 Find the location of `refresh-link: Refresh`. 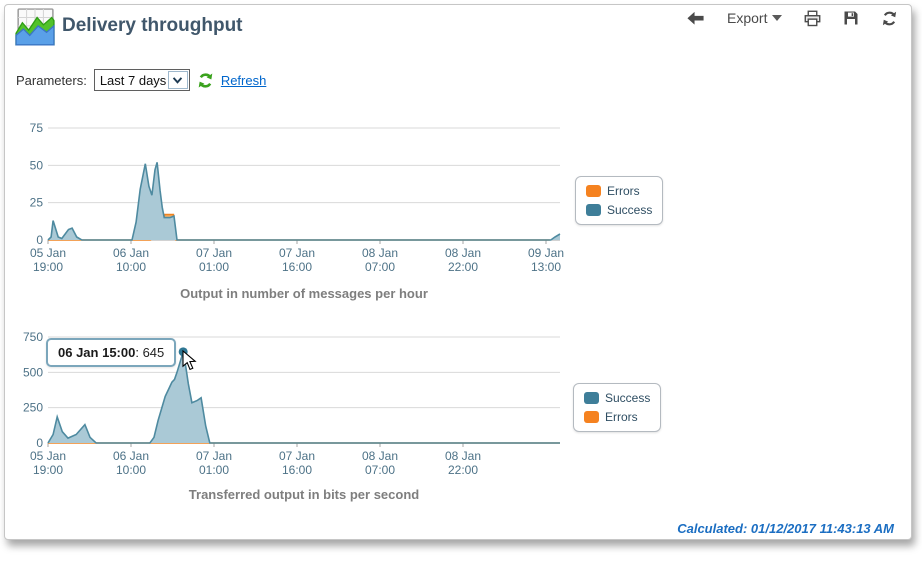

refresh-link: Refresh is located at coordinates (243, 80).